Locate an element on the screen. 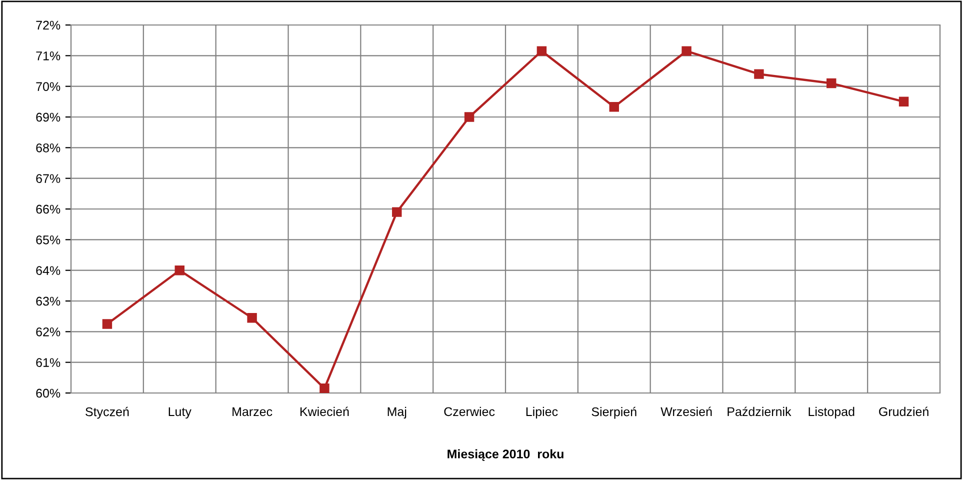 The image size is (963, 480). y-tick-label: 63% is located at coordinates (48, 301).